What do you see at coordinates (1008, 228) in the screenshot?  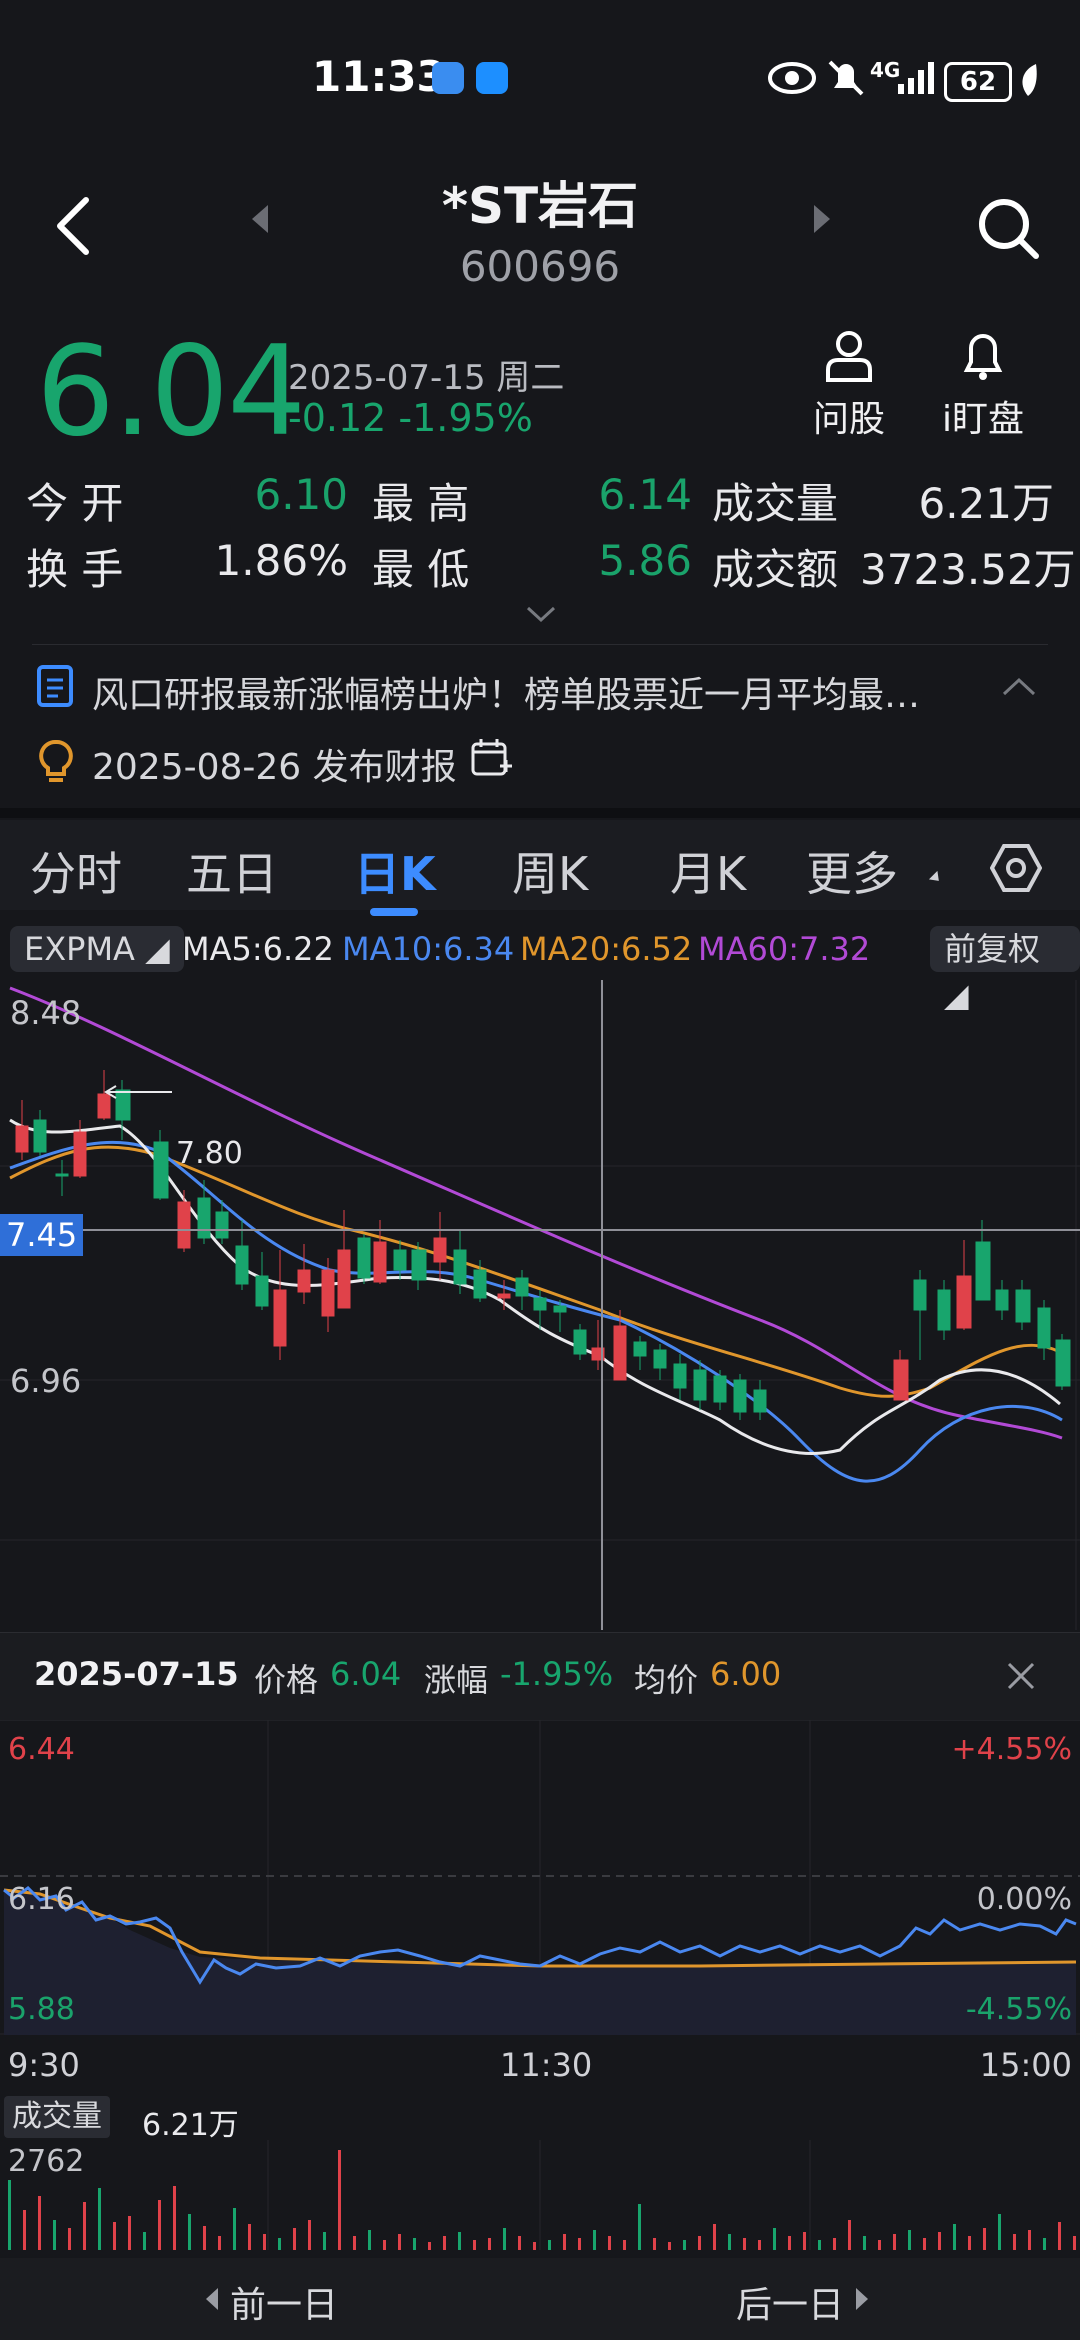 I see `search-icon` at bounding box center [1008, 228].